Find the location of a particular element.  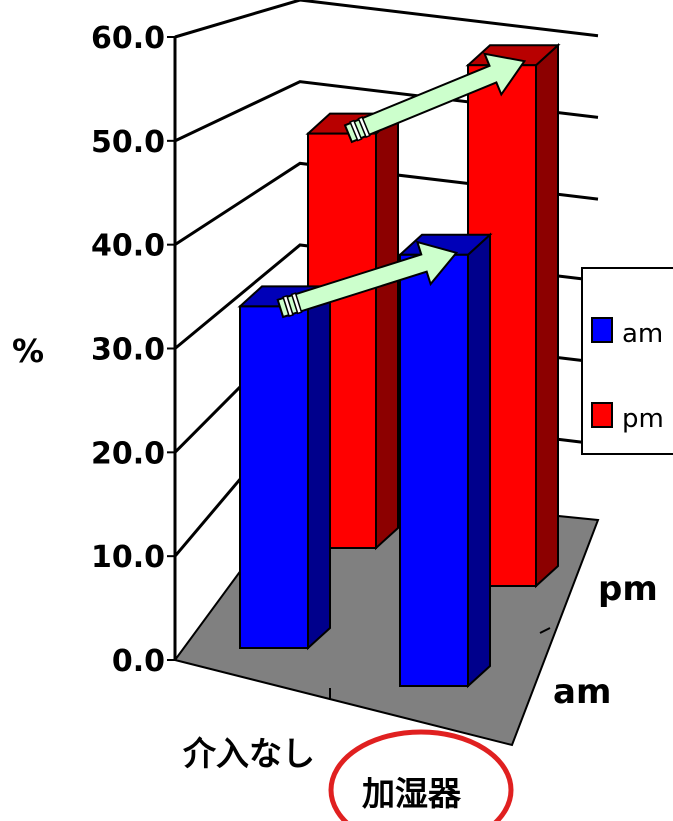

trend-arrow-am is located at coordinates (367, 279).